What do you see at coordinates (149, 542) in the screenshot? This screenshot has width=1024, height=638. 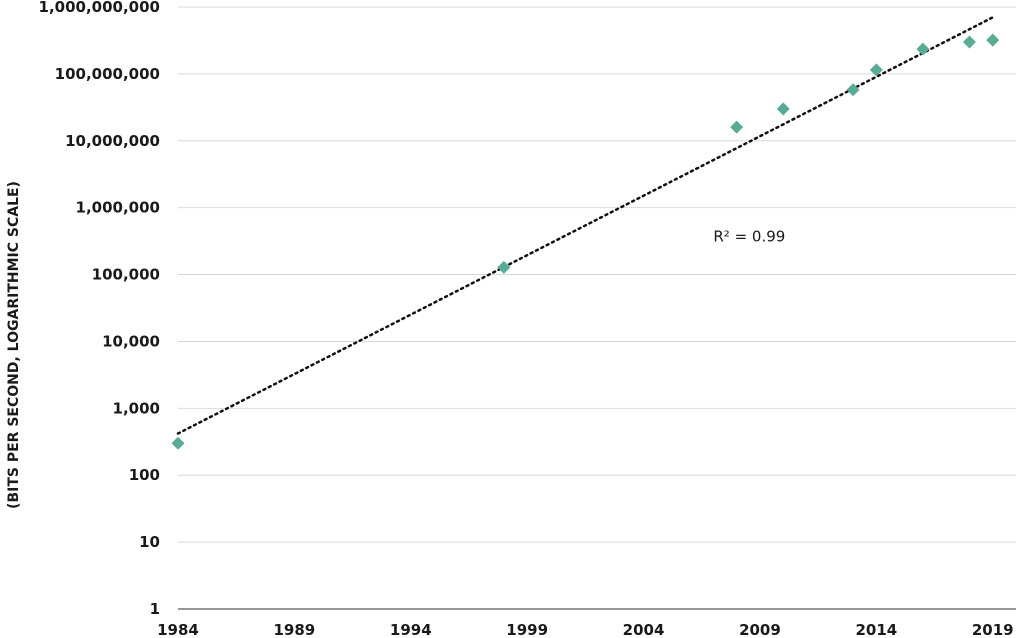 I see `y-tick-label: 10` at bounding box center [149, 542].